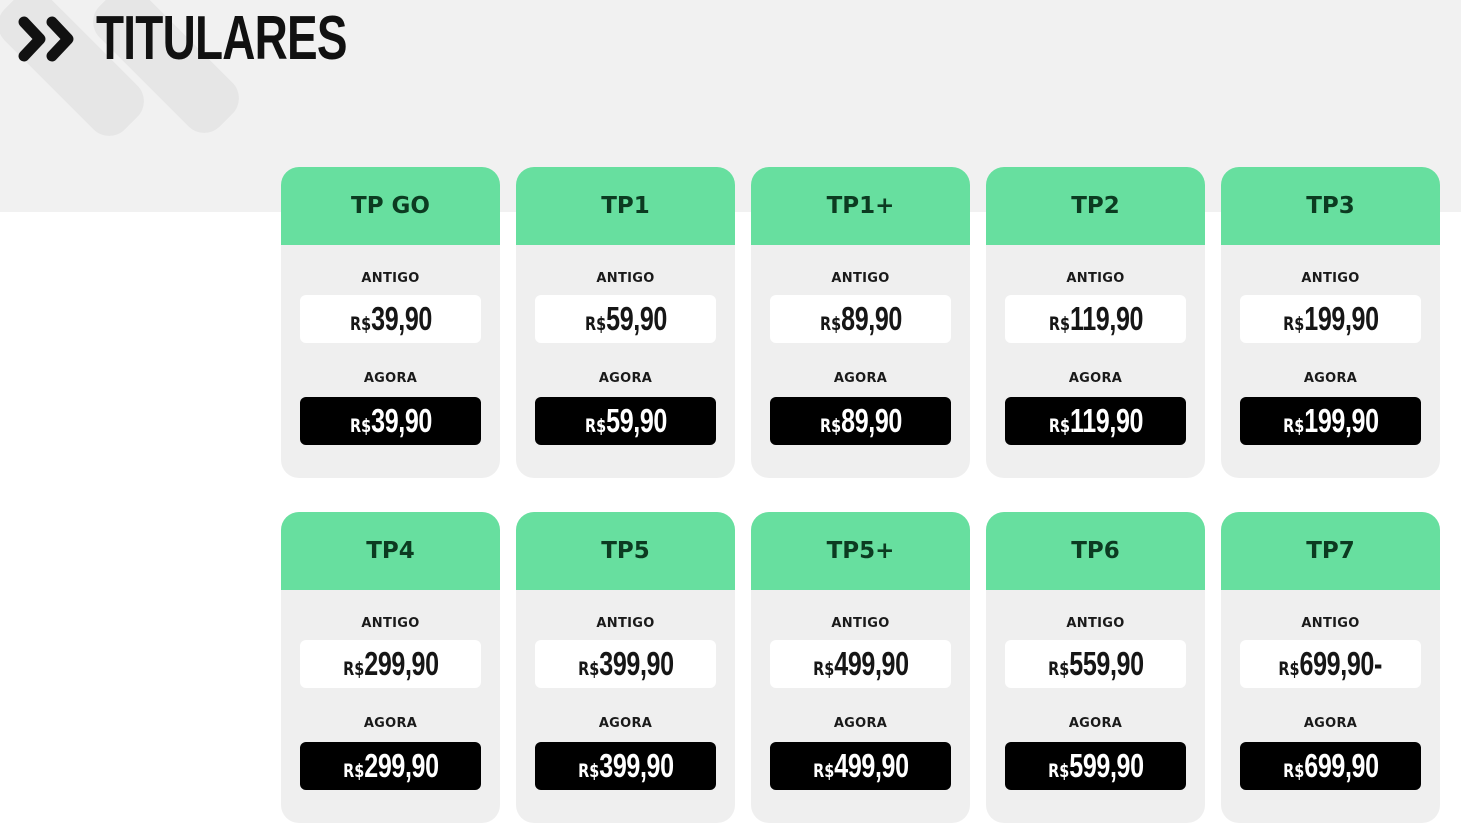 The height and width of the screenshot is (836, 1461). What do you see at coordinates (401, 420) in the screenshot?
I see `new-price-value: 39,90` at bounding box center [401, 420].